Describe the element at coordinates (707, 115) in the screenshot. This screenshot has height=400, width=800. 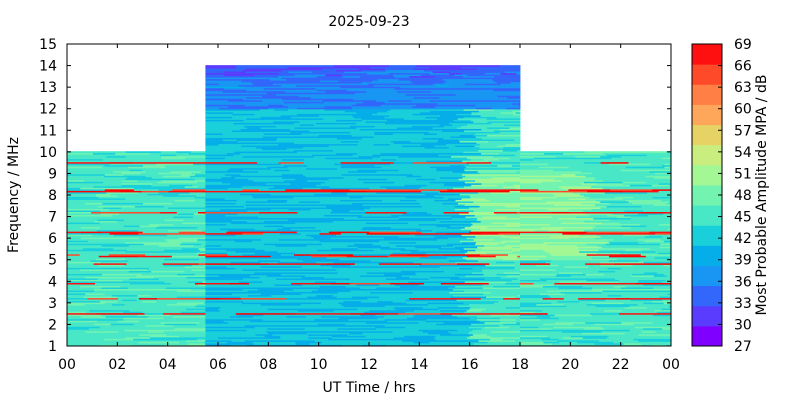
I see `colorbar-segment` at that location.